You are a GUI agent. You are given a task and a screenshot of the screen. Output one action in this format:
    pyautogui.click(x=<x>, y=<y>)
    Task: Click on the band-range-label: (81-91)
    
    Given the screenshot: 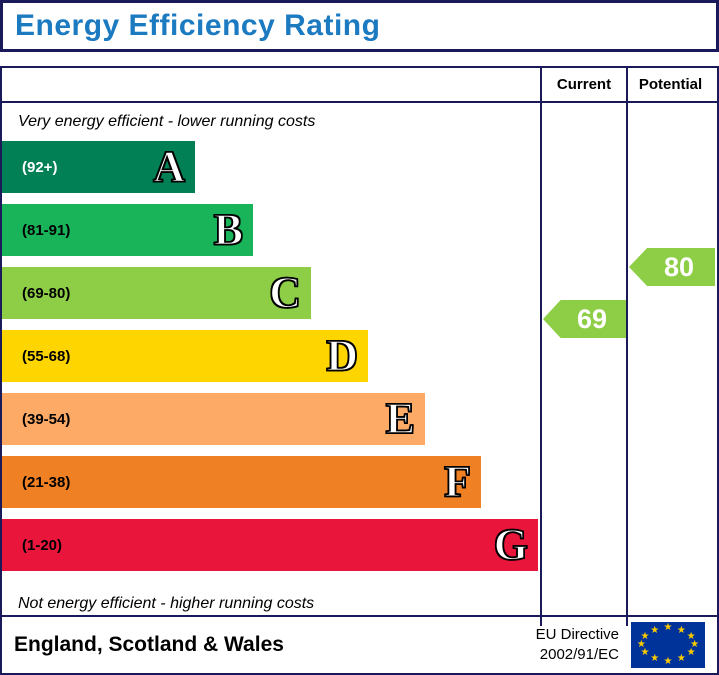 What is the action you would take?
    pyautogui.click(x=46, y=230)
    